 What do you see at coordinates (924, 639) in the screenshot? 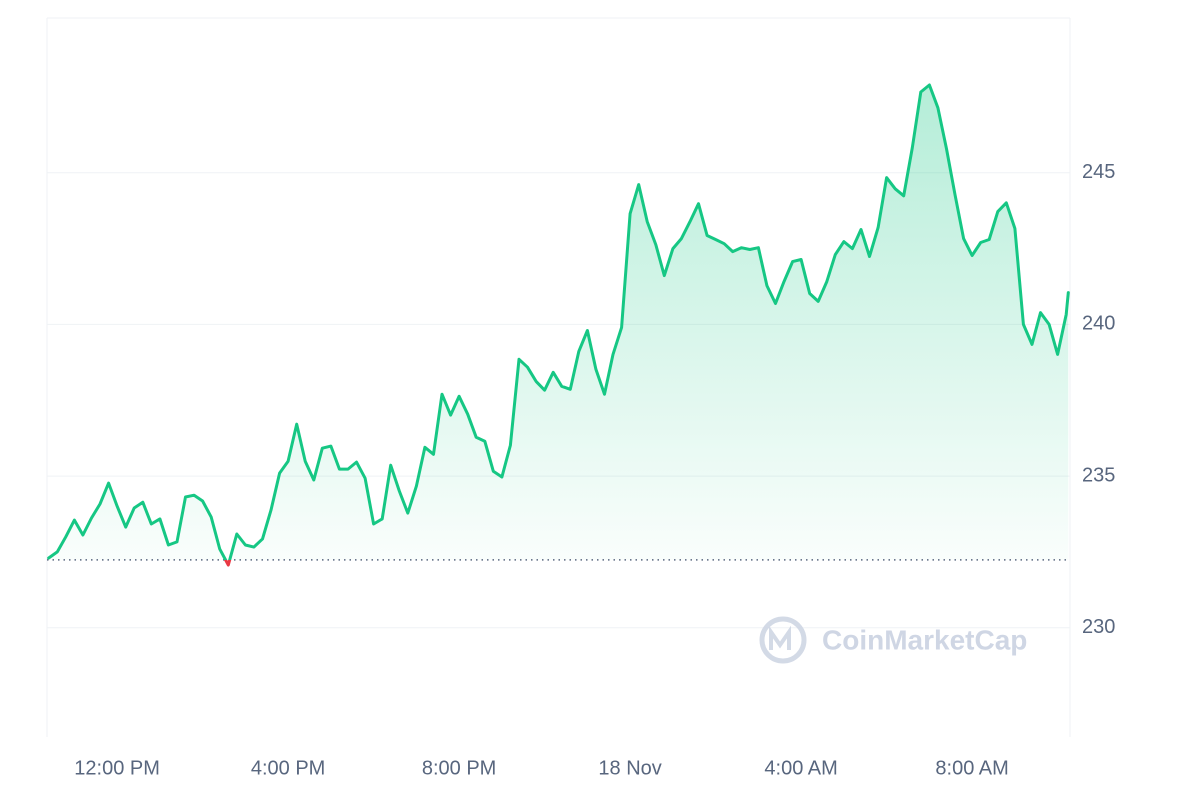
I see `watermark-text: CoinMarketCap` at bounding box center [924, 639].